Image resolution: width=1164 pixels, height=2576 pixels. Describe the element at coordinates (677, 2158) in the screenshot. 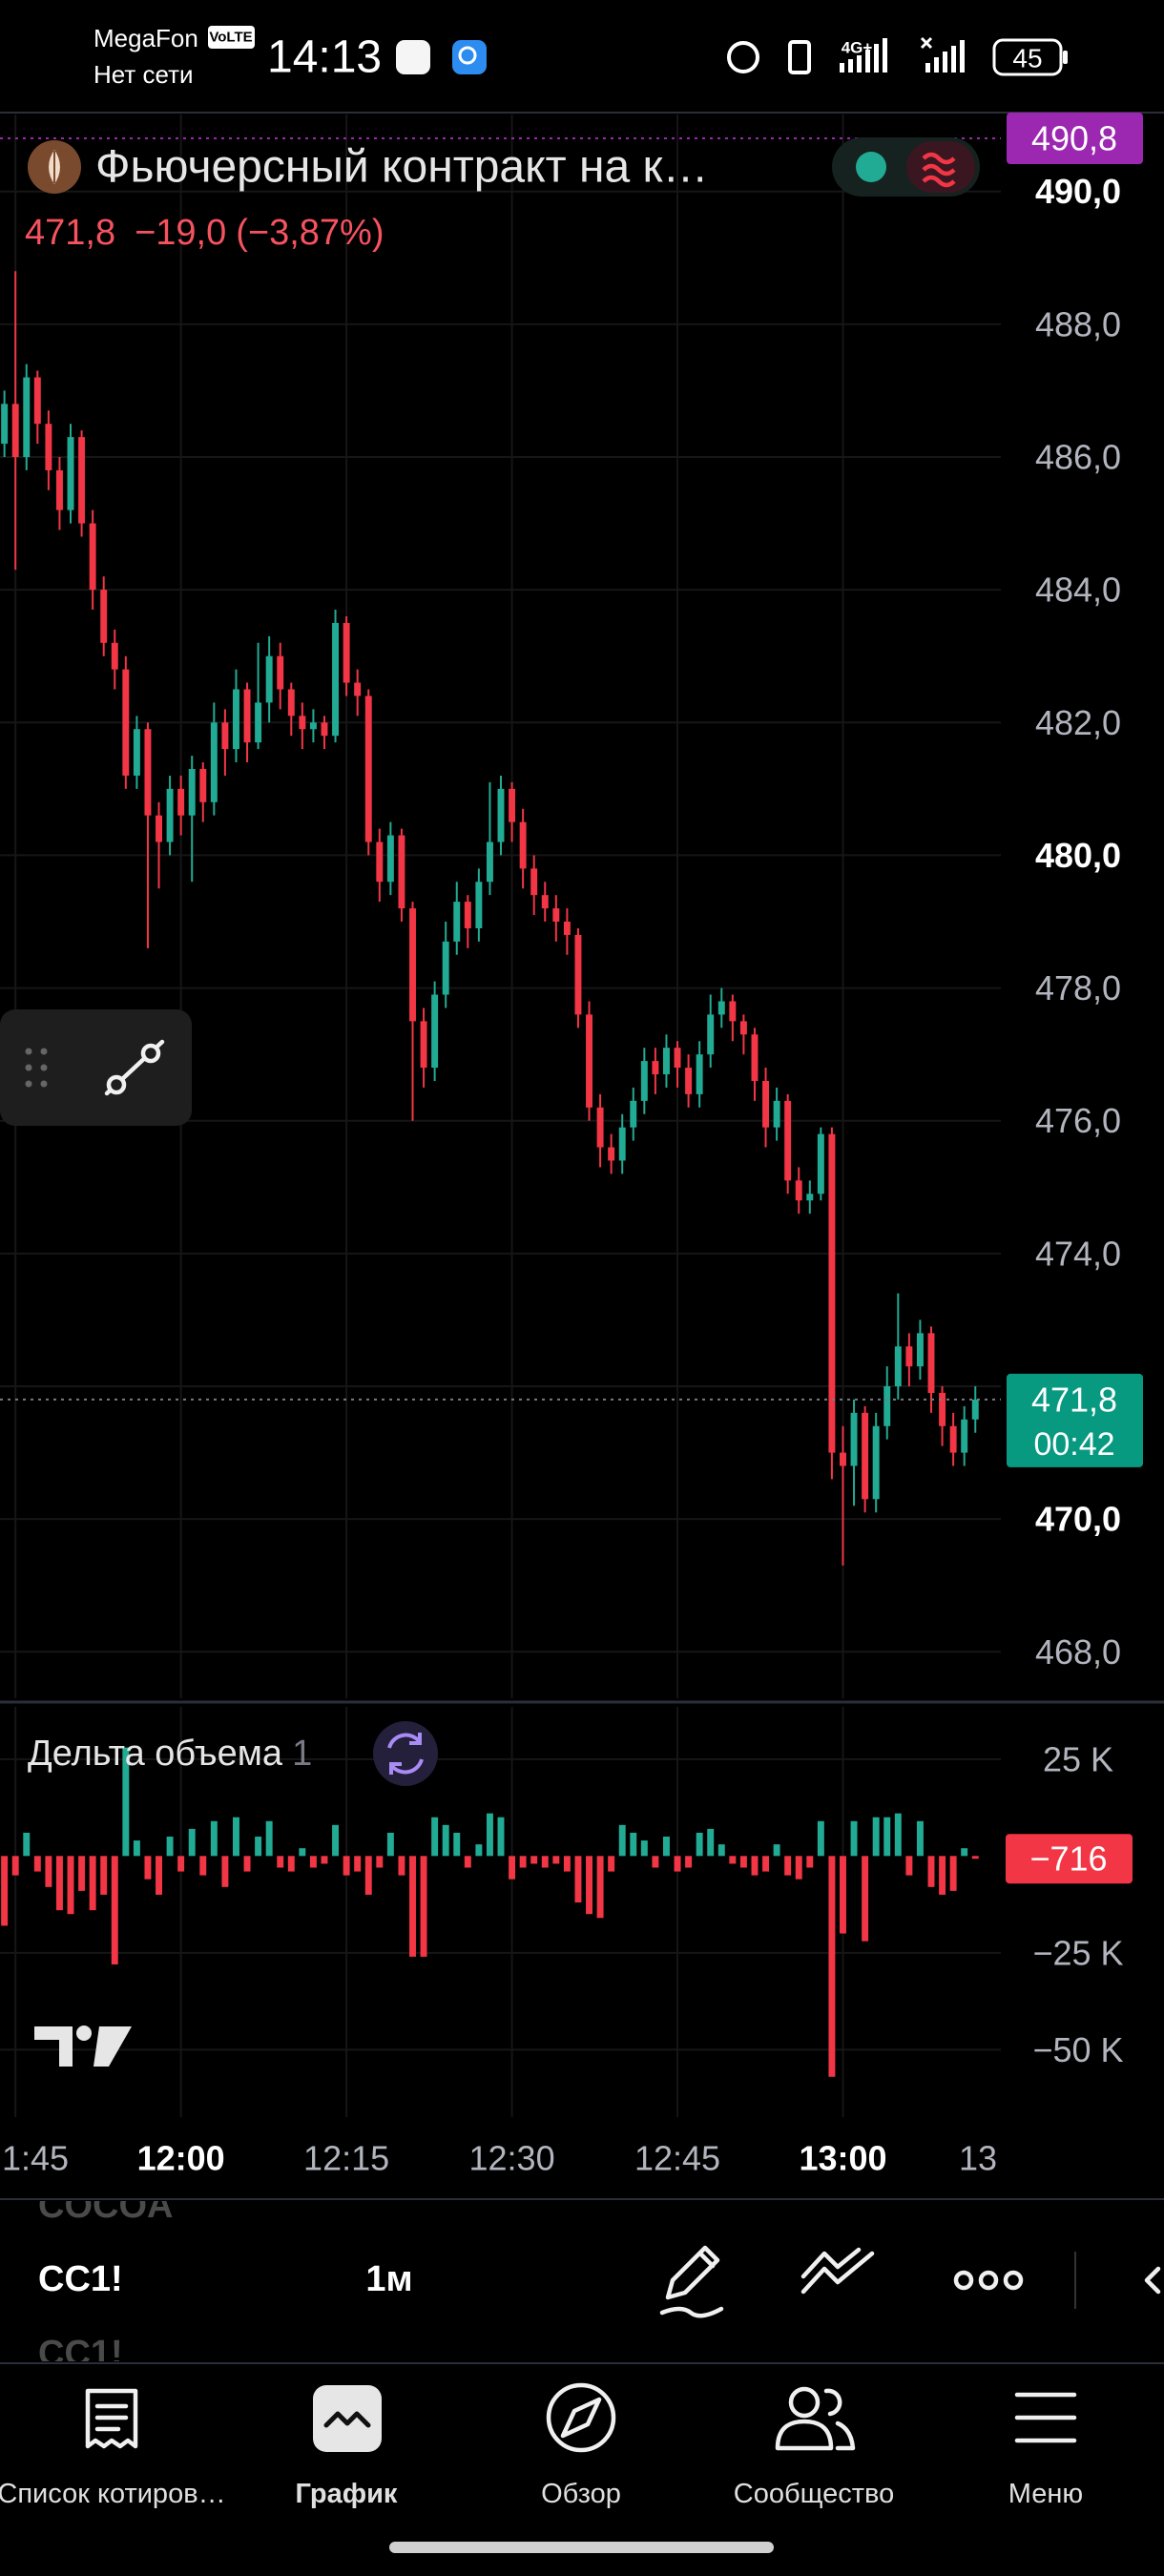

I see `x-tick-label: 12:45` at that location.